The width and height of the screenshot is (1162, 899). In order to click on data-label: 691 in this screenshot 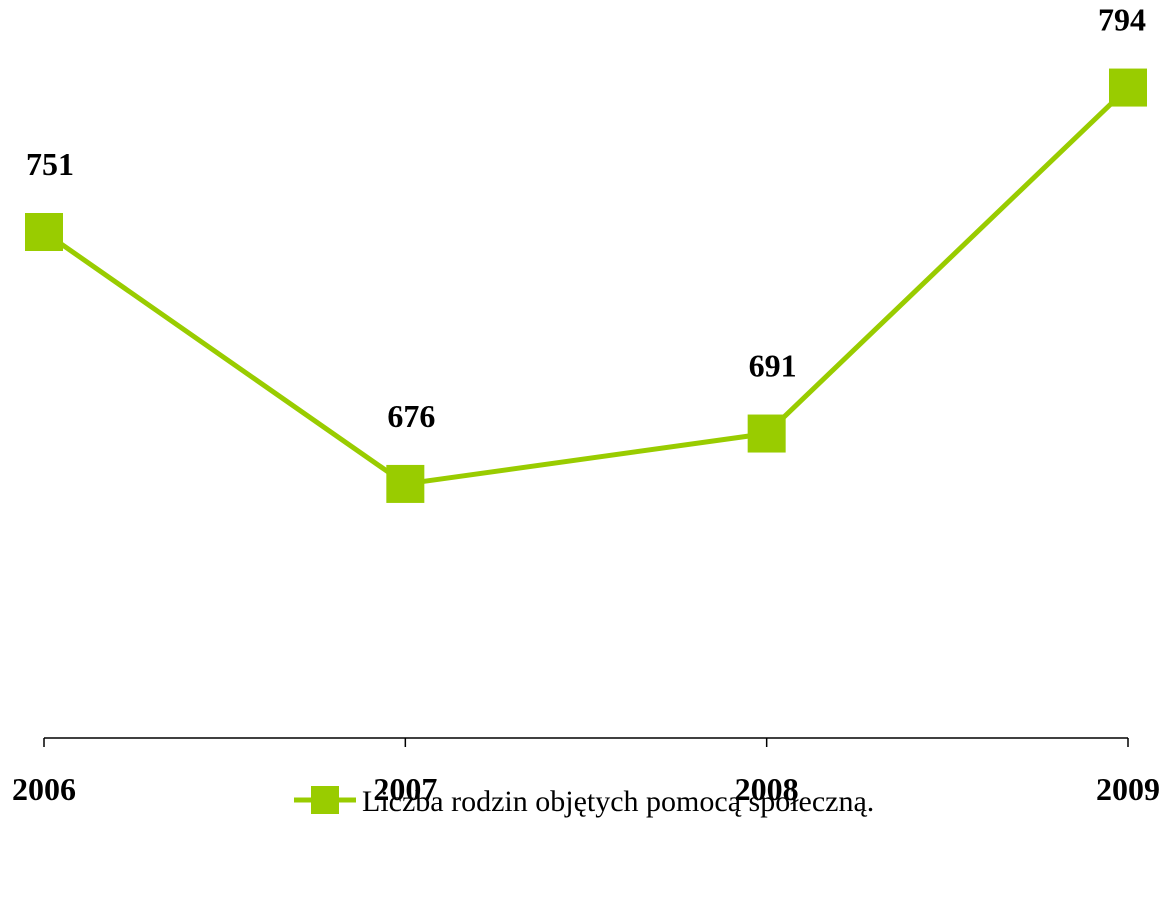, I will do `click(773, 366)`.